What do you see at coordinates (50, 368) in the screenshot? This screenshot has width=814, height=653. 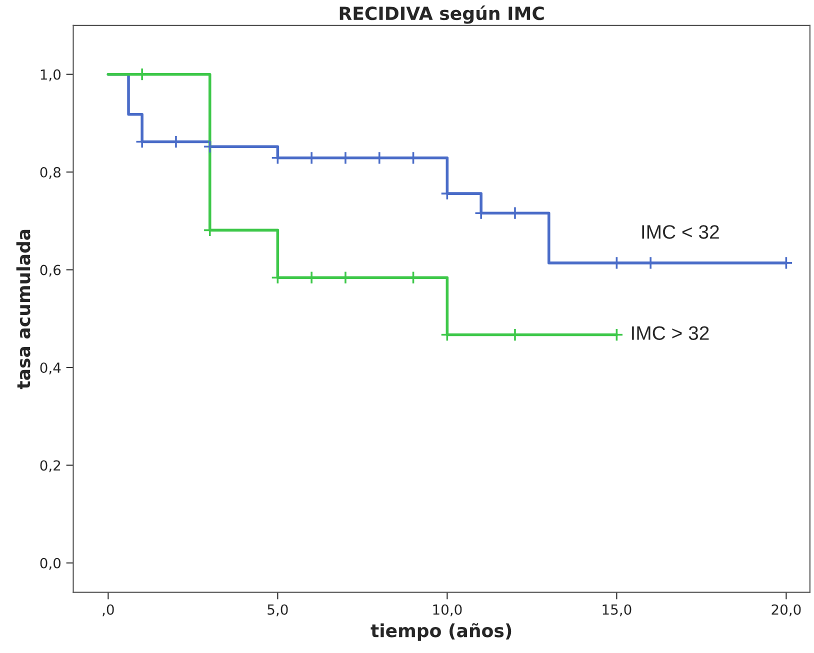 I see `y-tick-label: 0,4` at bounding box center [50, 368].